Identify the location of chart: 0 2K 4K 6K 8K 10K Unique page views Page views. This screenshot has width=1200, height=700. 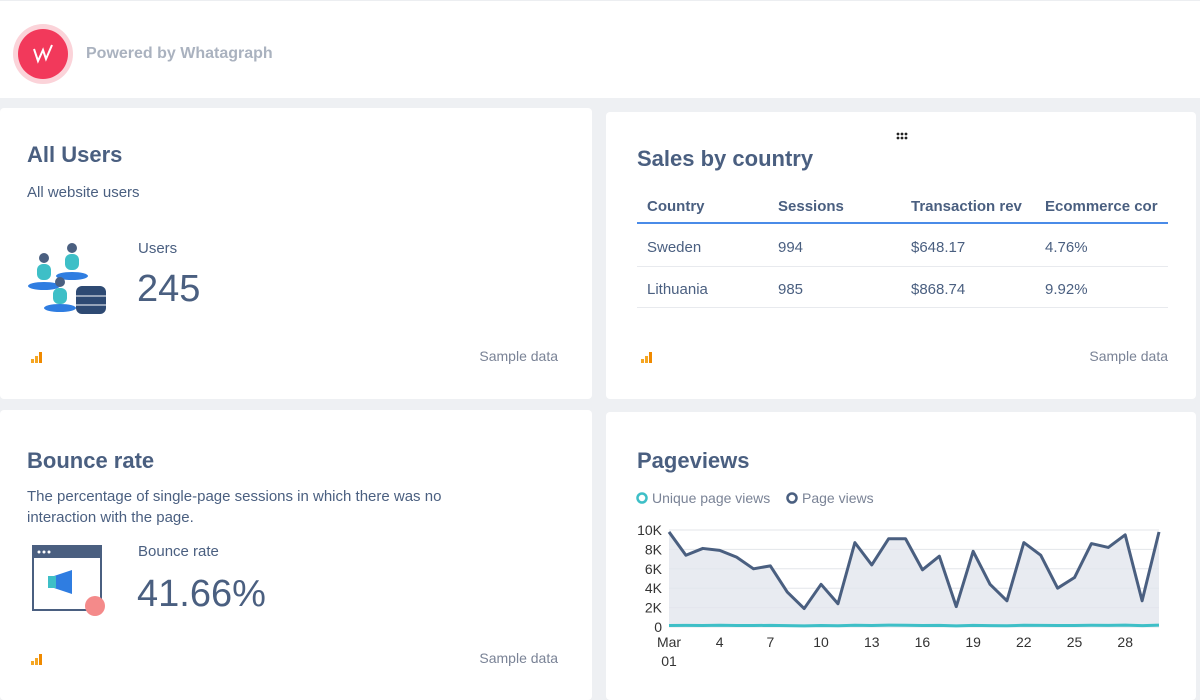
(898, 562).